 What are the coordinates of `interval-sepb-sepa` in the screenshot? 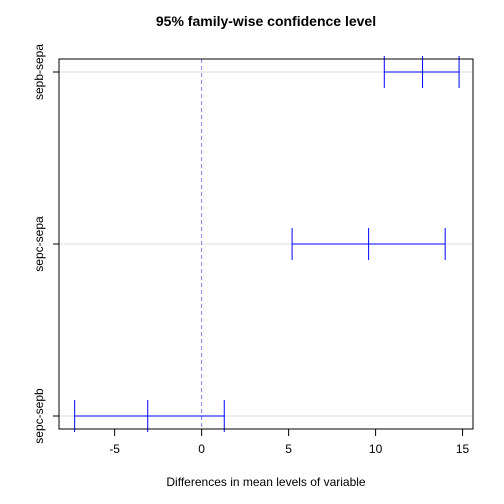 It's located at (421, 72).